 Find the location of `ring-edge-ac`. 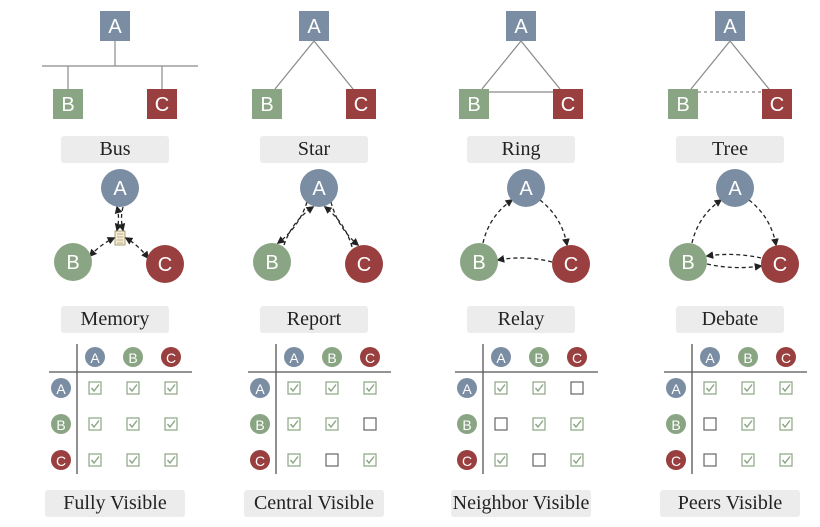

ring-edge-ac is located at coordinates (540, 65).